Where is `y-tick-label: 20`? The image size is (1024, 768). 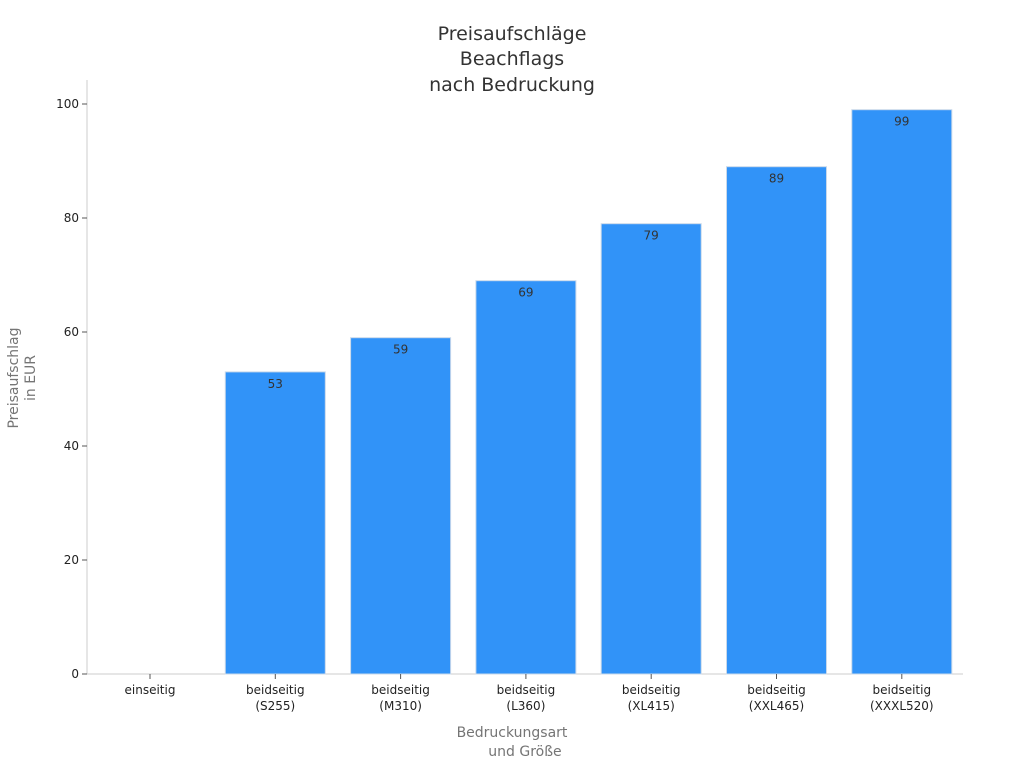 y-tick-label: 20 is located at coordinates (71, 560).